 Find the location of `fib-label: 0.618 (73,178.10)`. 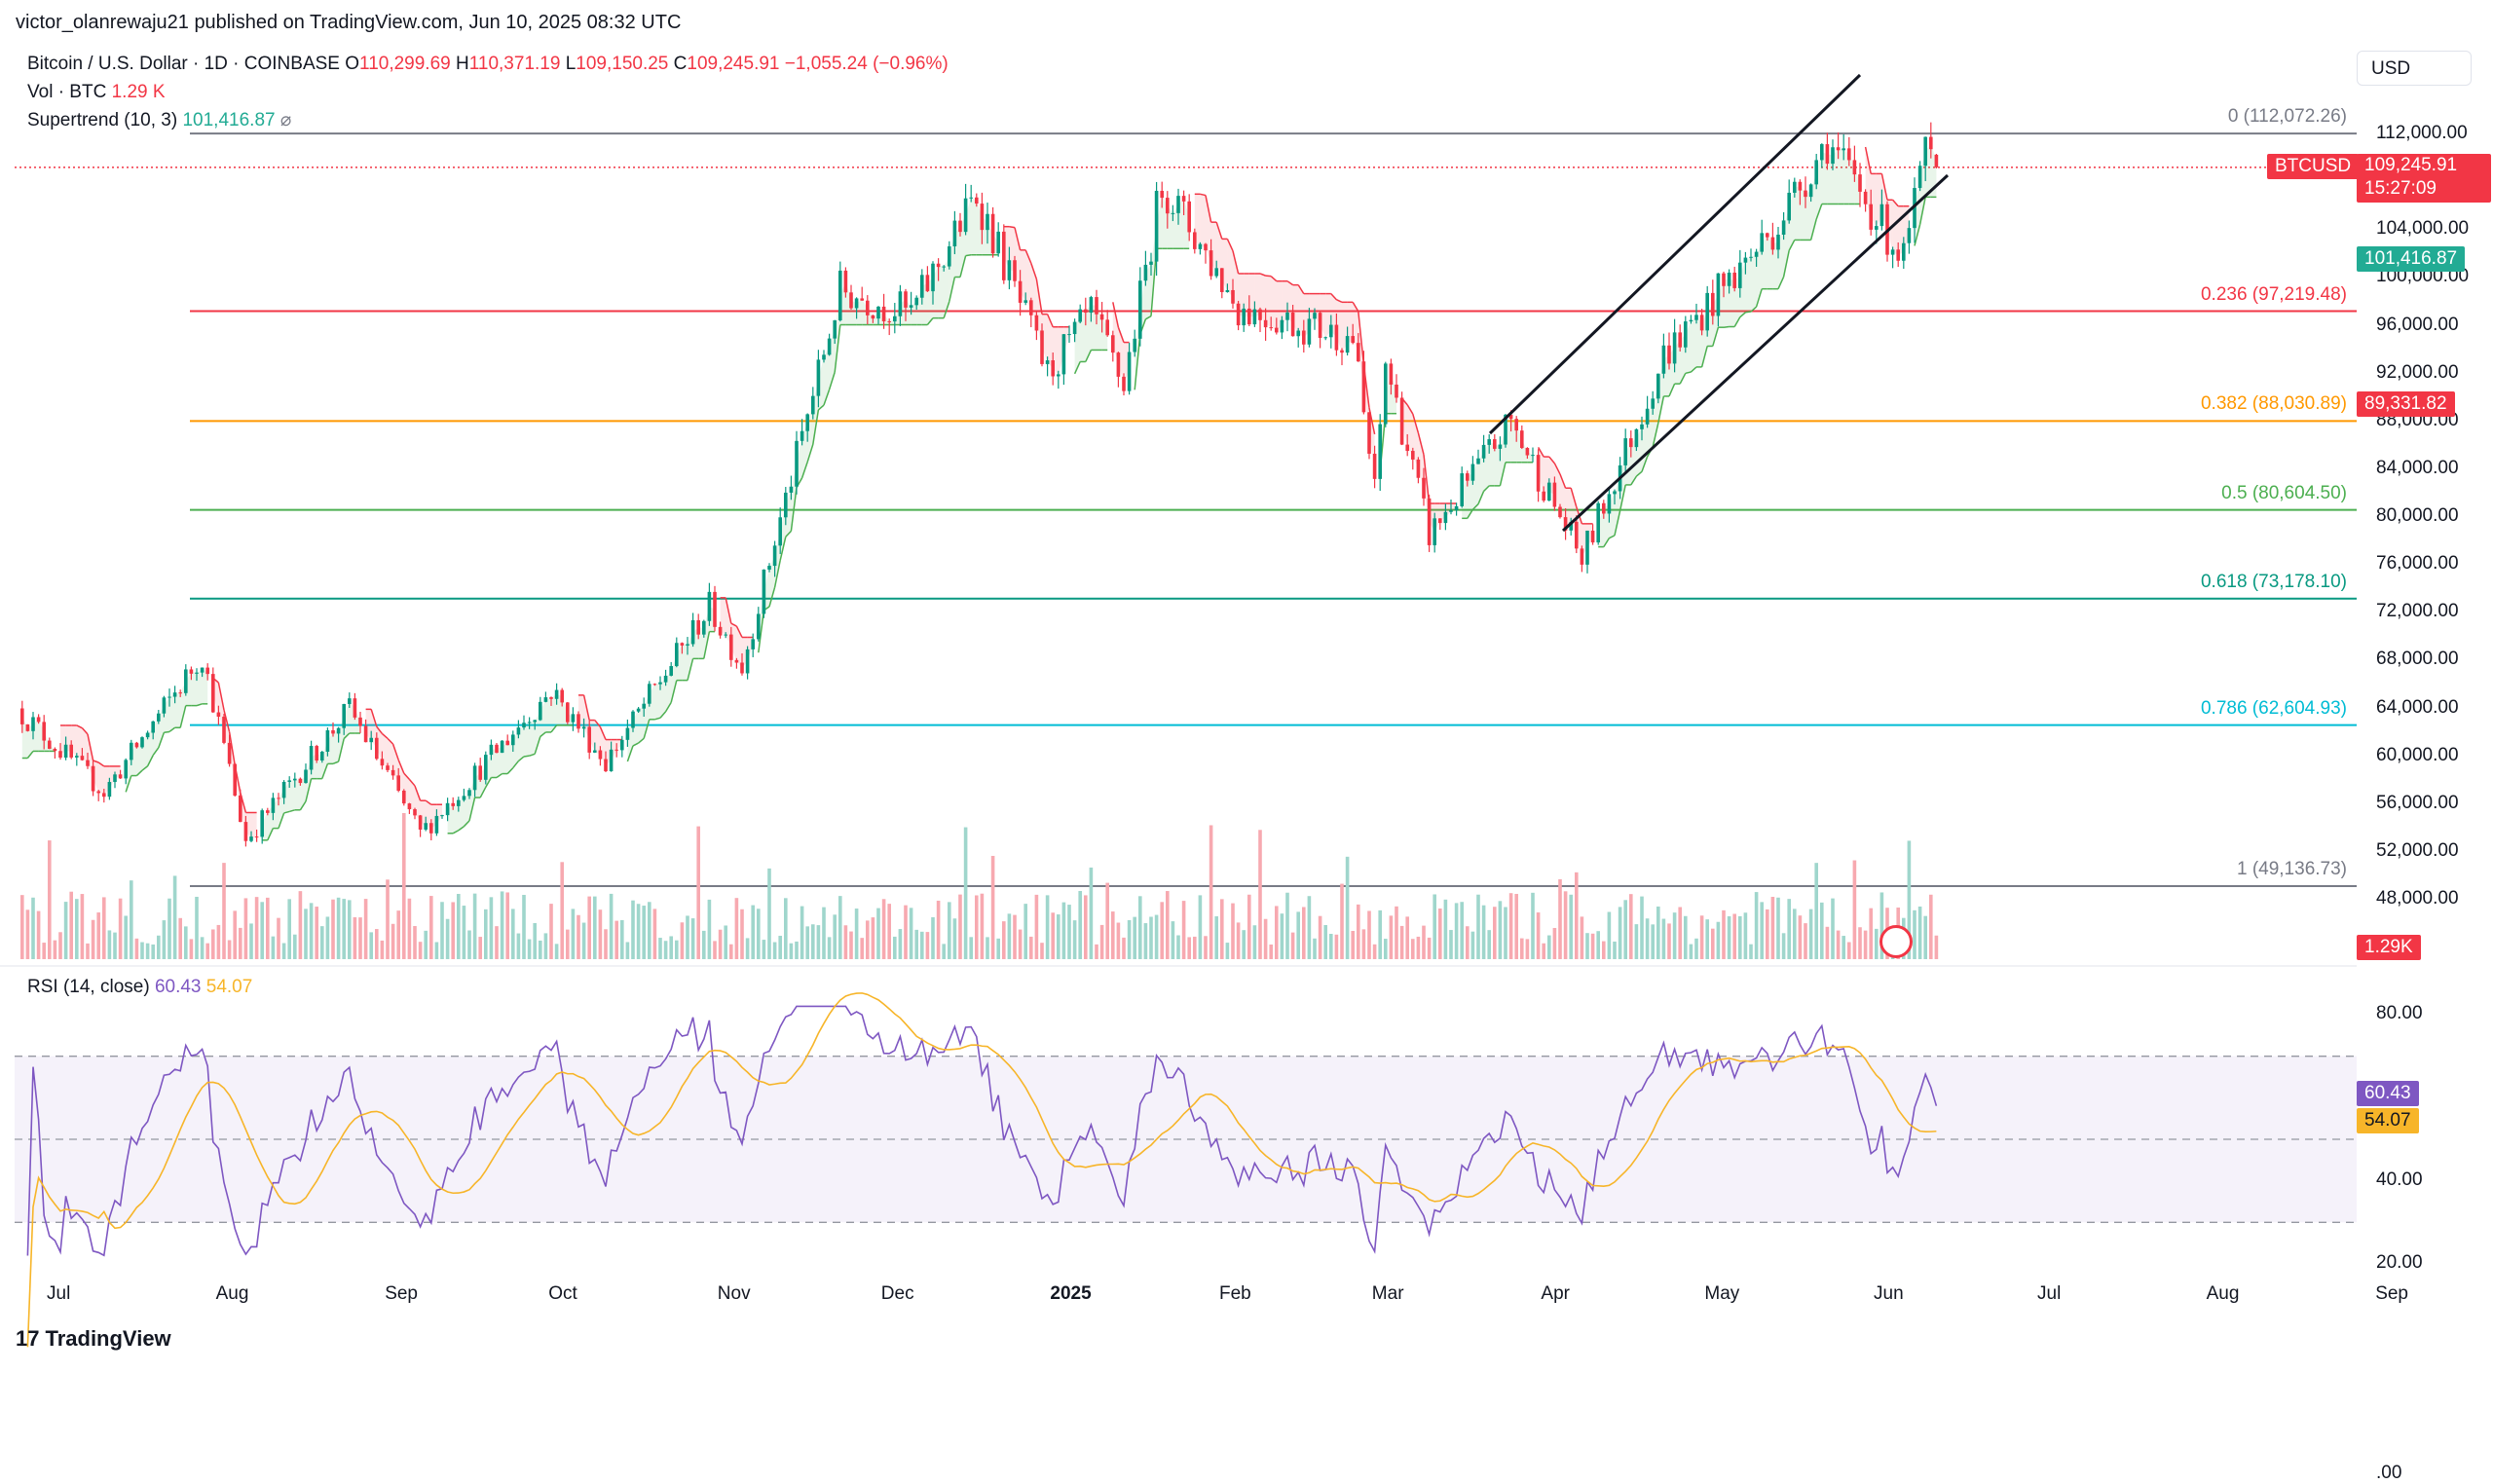

fib-label: 0.618 (73,178.10) is located at coordinates (2274, 581).